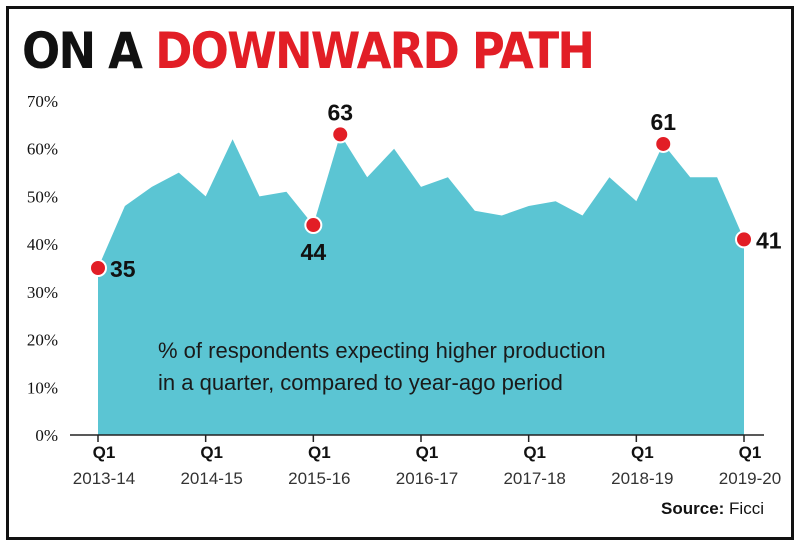  I want to click on source-value: Ficci, so click(746, 508).